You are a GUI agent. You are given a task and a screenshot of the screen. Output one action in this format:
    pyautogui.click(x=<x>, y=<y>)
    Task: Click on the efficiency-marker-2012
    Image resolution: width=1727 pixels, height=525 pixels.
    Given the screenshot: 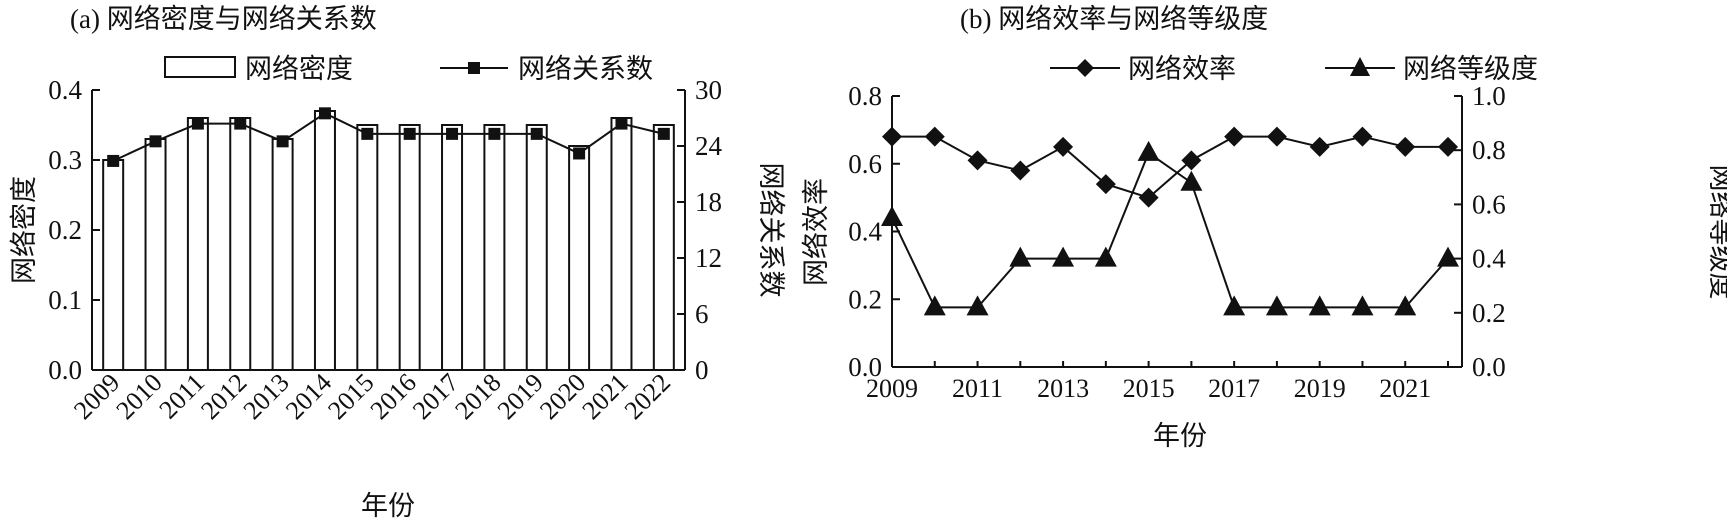 What is the action you would take?
    pyautogui.click(x=1020, y=170)
    